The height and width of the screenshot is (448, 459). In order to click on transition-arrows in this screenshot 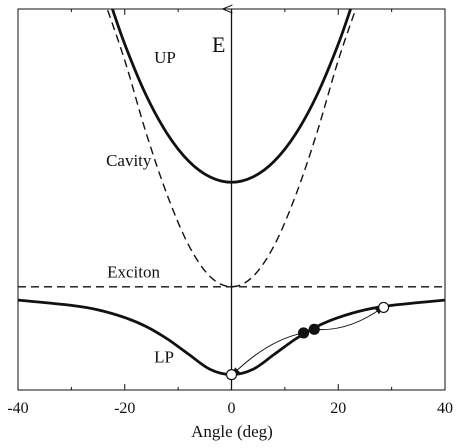, I will do `click(308, 340)`.